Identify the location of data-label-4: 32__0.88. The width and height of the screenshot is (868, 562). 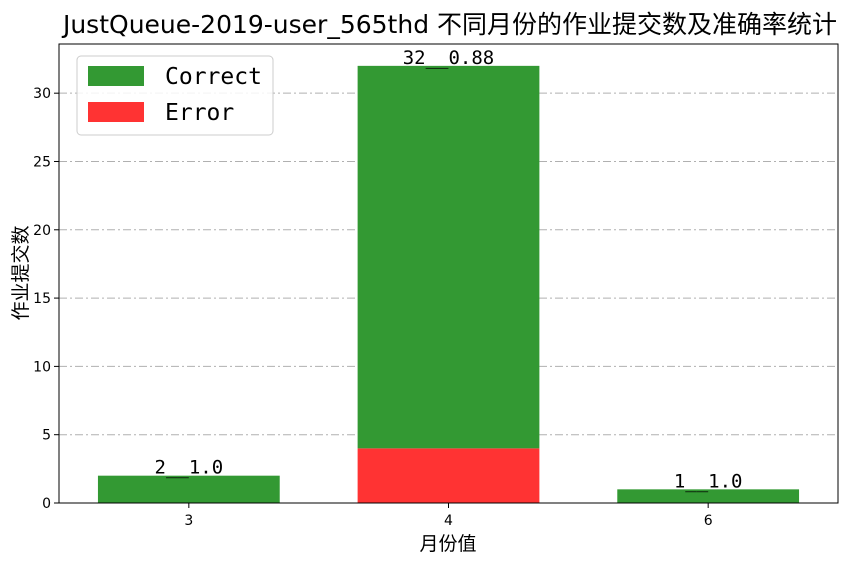
(449, 58).